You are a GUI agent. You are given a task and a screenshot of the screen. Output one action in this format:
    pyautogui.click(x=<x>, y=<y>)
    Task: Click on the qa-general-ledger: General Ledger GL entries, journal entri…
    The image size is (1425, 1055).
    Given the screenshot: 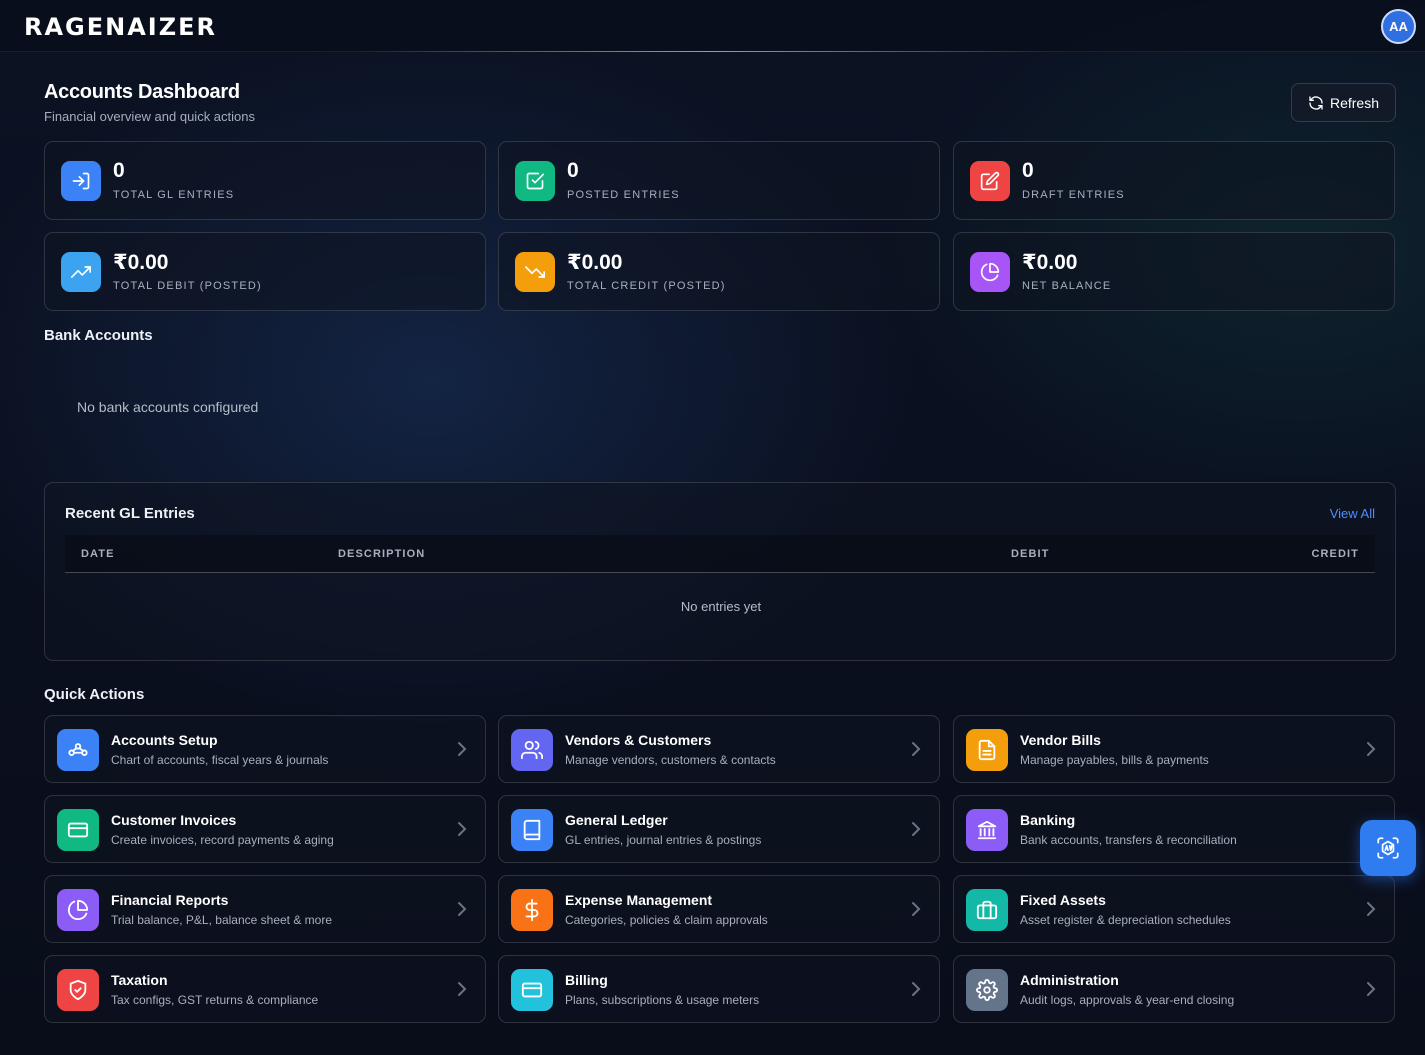 What is the action you would take?
    pyautogui.click(x=719, y=829)
    